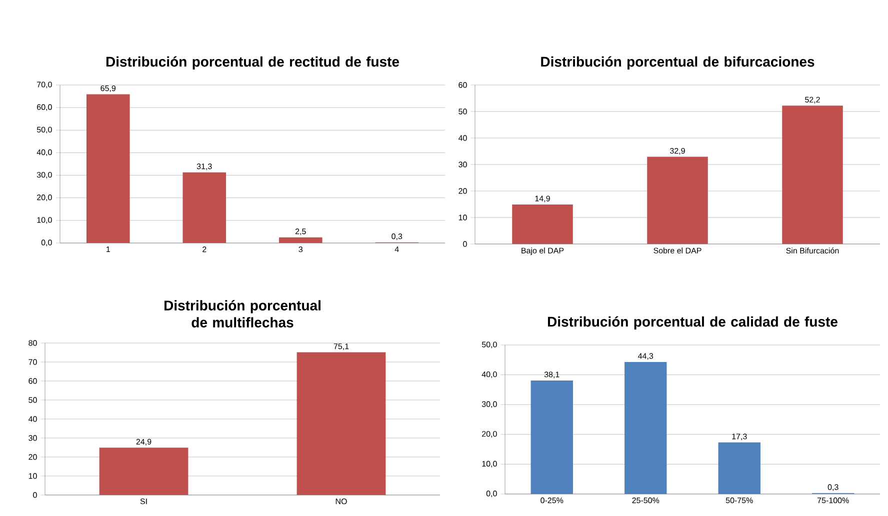 The width and height of the screenshot is (888, 516). What do you see at coordinates (143, 501) in the screenshot?
I see `x-tick-label: SI` at bounding box center [143, 501].